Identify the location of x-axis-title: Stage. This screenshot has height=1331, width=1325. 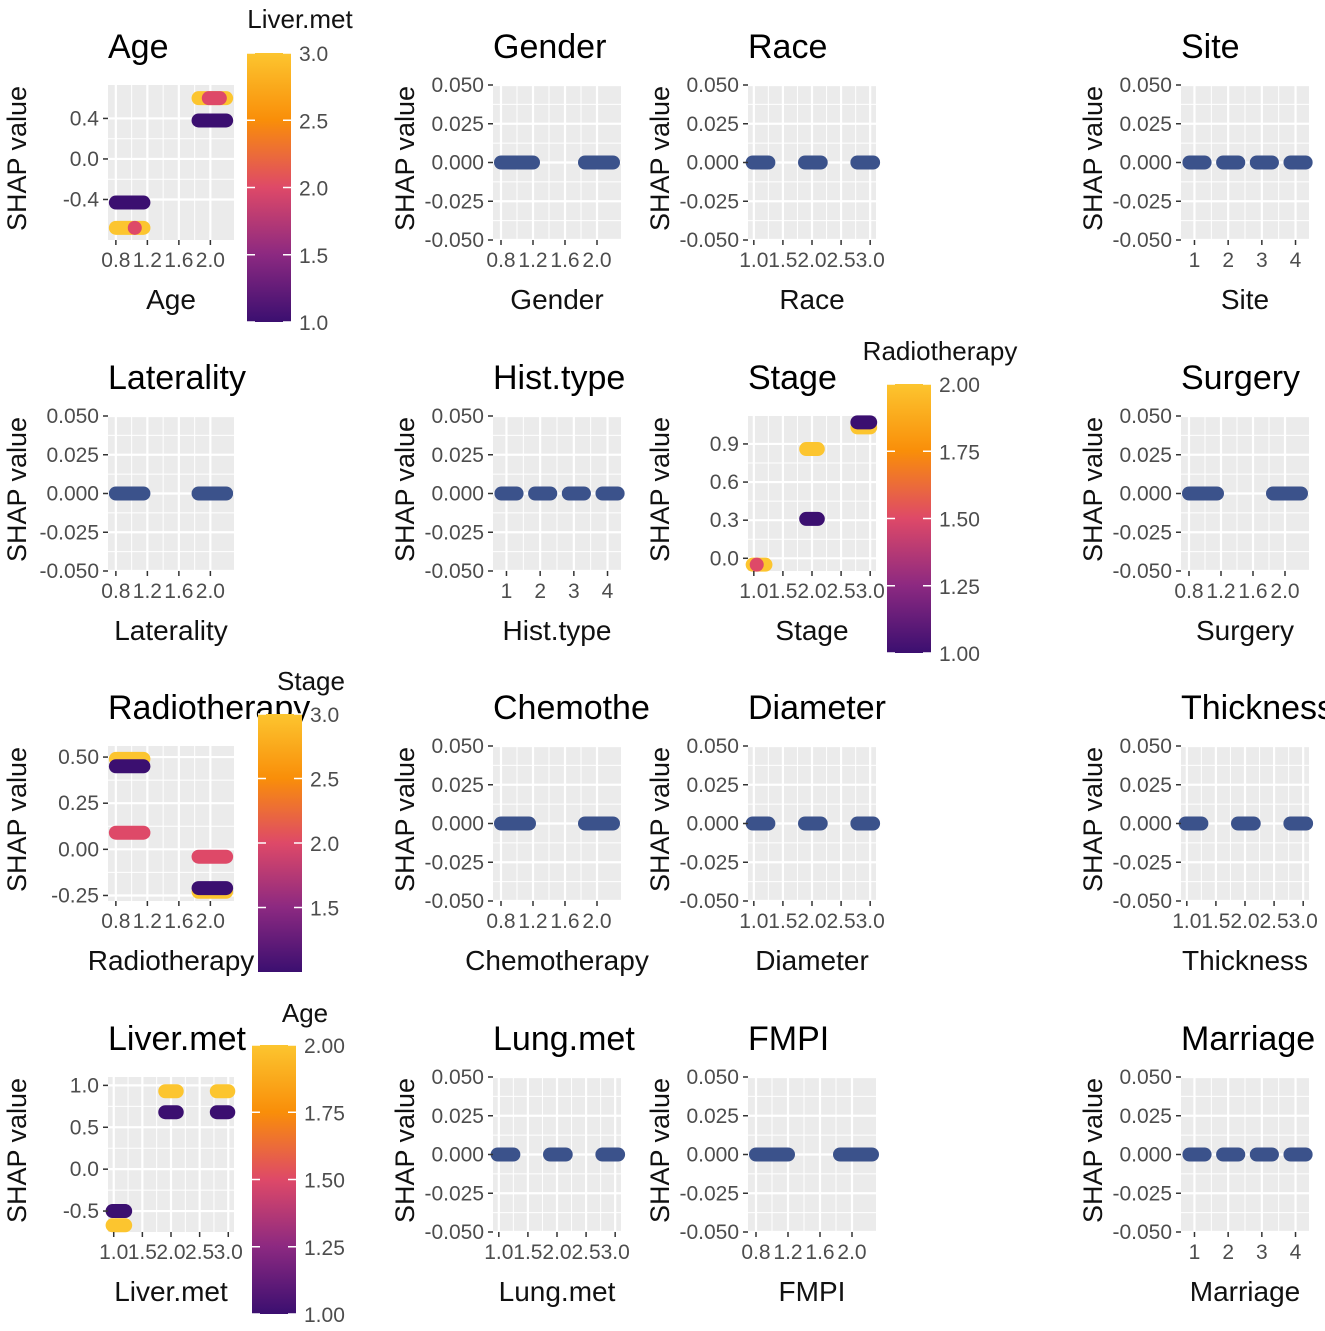
(811, 630).